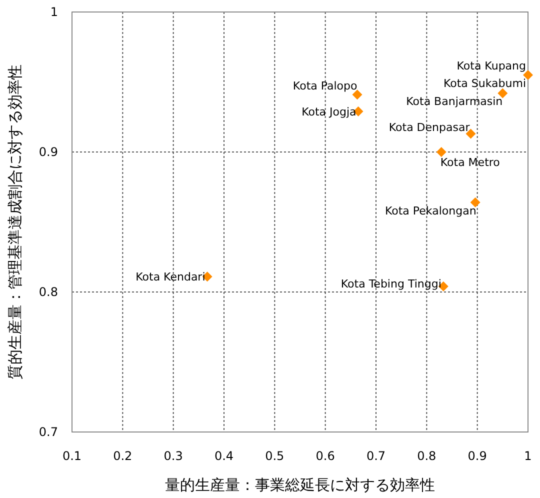 This screenshot has height=498, width=540. Describe the element at coordinates (426, 456) in the screenshot. I see `x-tick-label: 0.8` at that location.